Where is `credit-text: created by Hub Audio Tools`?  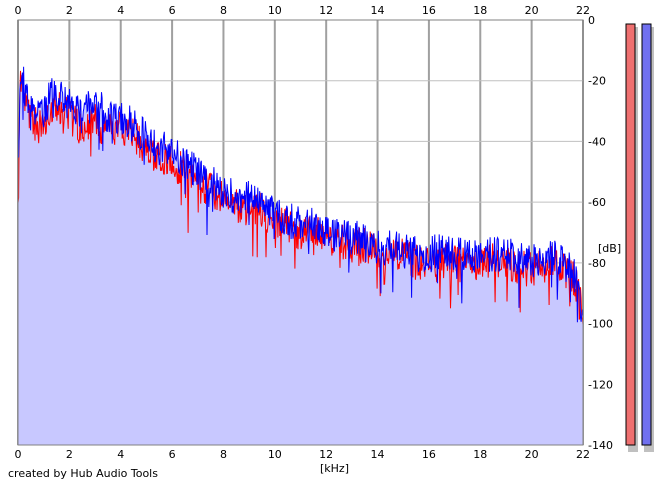
credit-text: created by Hub Audio Tools is located at coordinates (83, 473).